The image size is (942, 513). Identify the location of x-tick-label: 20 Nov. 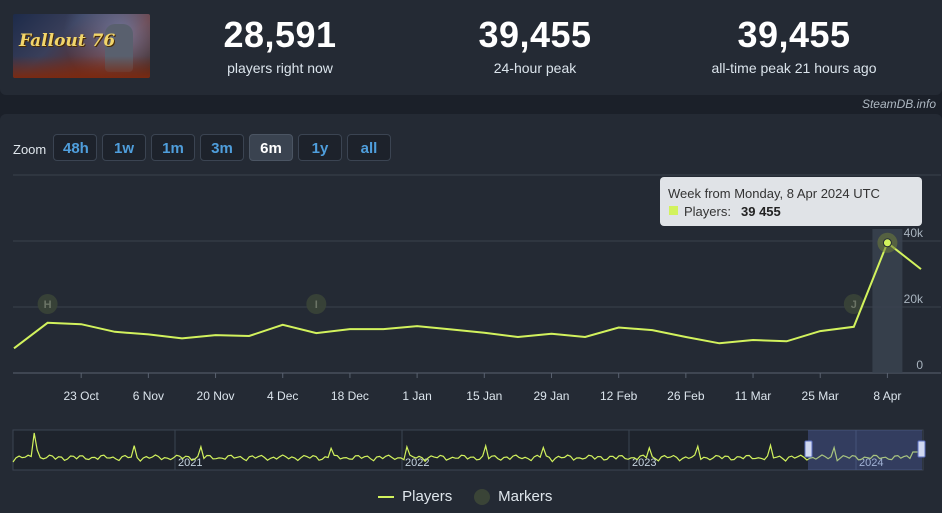
(216, 396).